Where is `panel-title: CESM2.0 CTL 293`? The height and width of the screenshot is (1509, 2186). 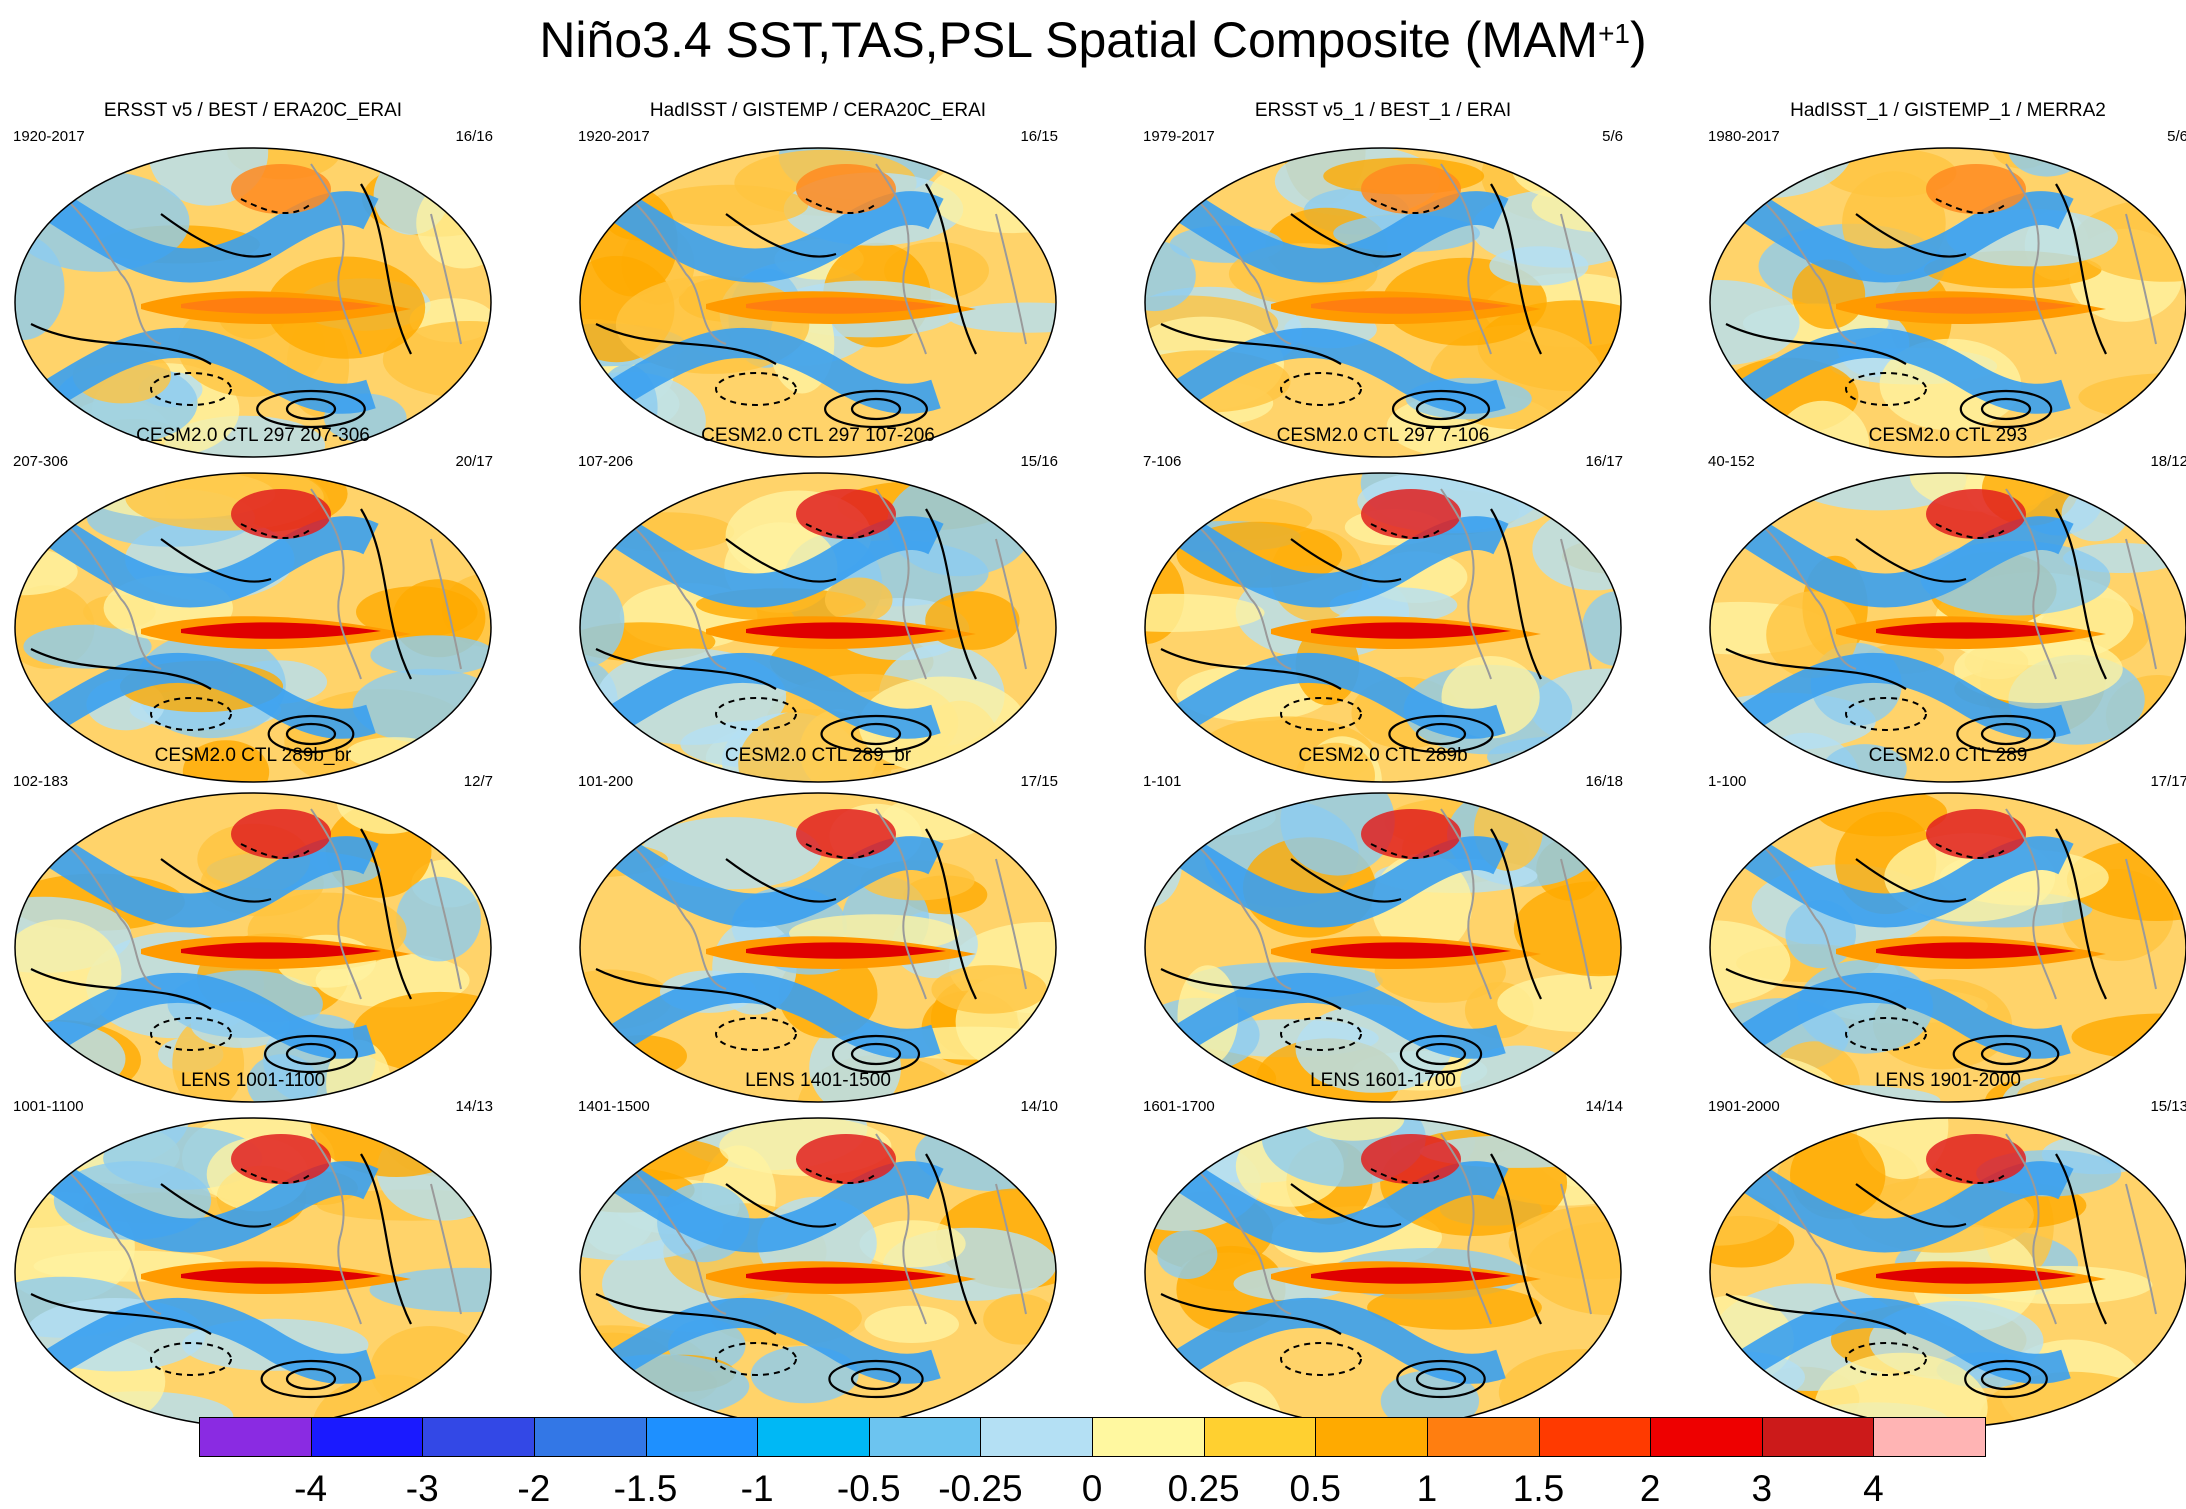
panel-title: CESM2.0 CTL 293 is located at coordinates (1942, 436).